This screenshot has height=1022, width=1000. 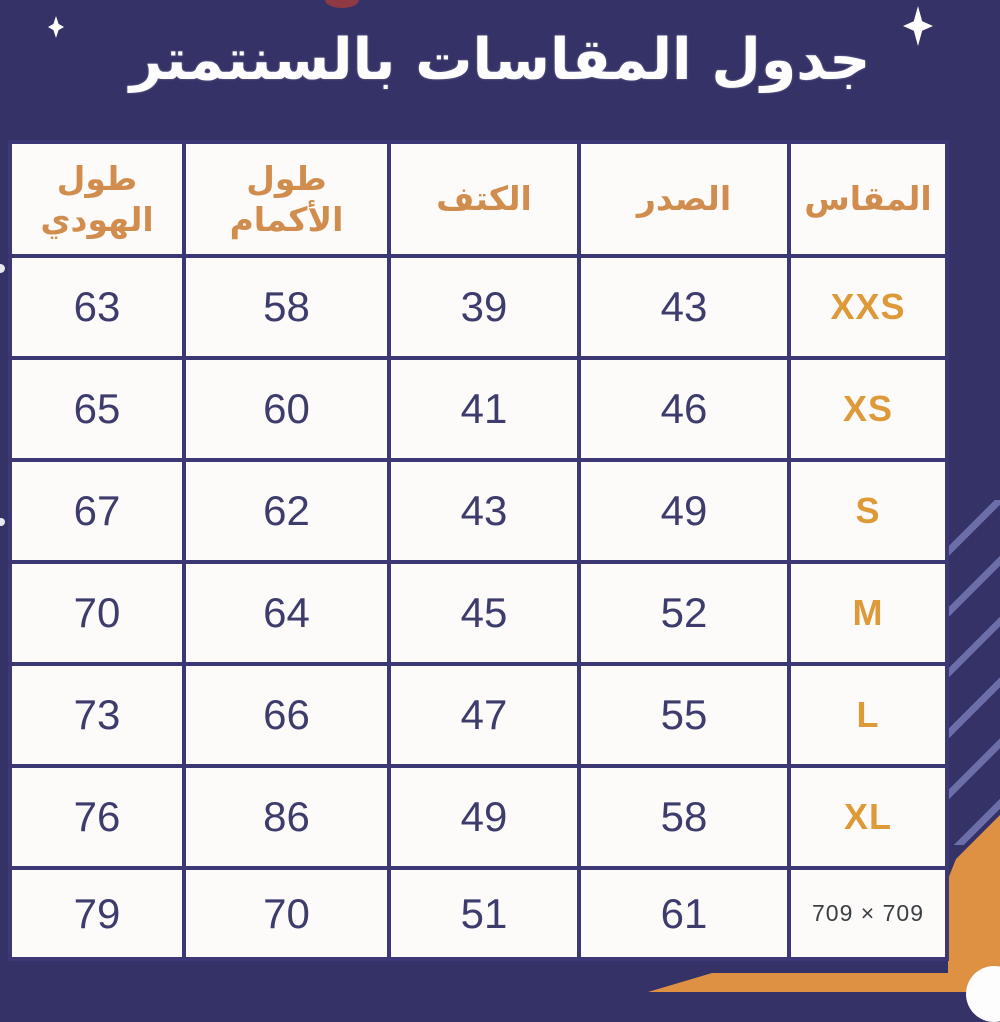 What do you see at coordinates (484, 913) in the screenshot?
I see `shoulder-cell: 51` at bounding box center [484, 913].